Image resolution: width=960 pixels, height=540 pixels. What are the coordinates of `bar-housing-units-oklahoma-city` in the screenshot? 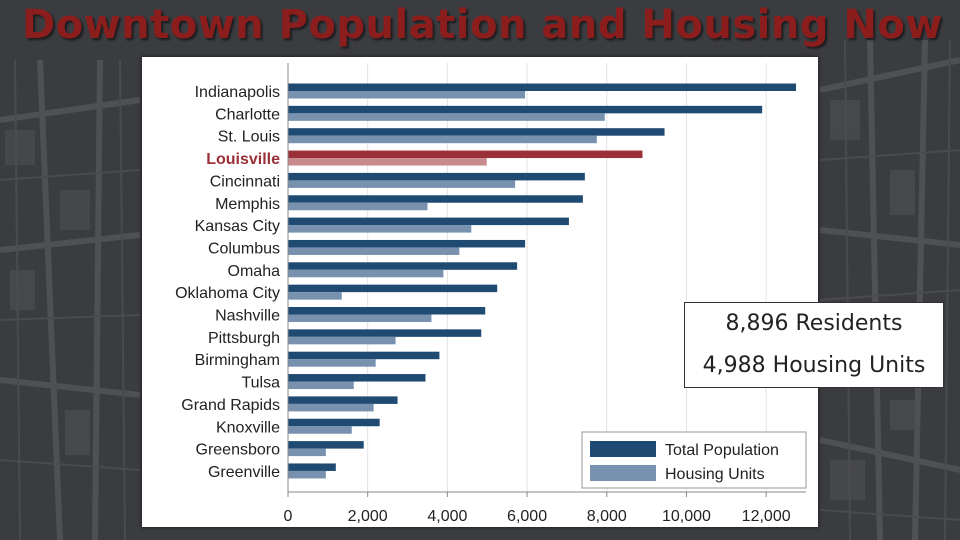 It's located at (315, 296).